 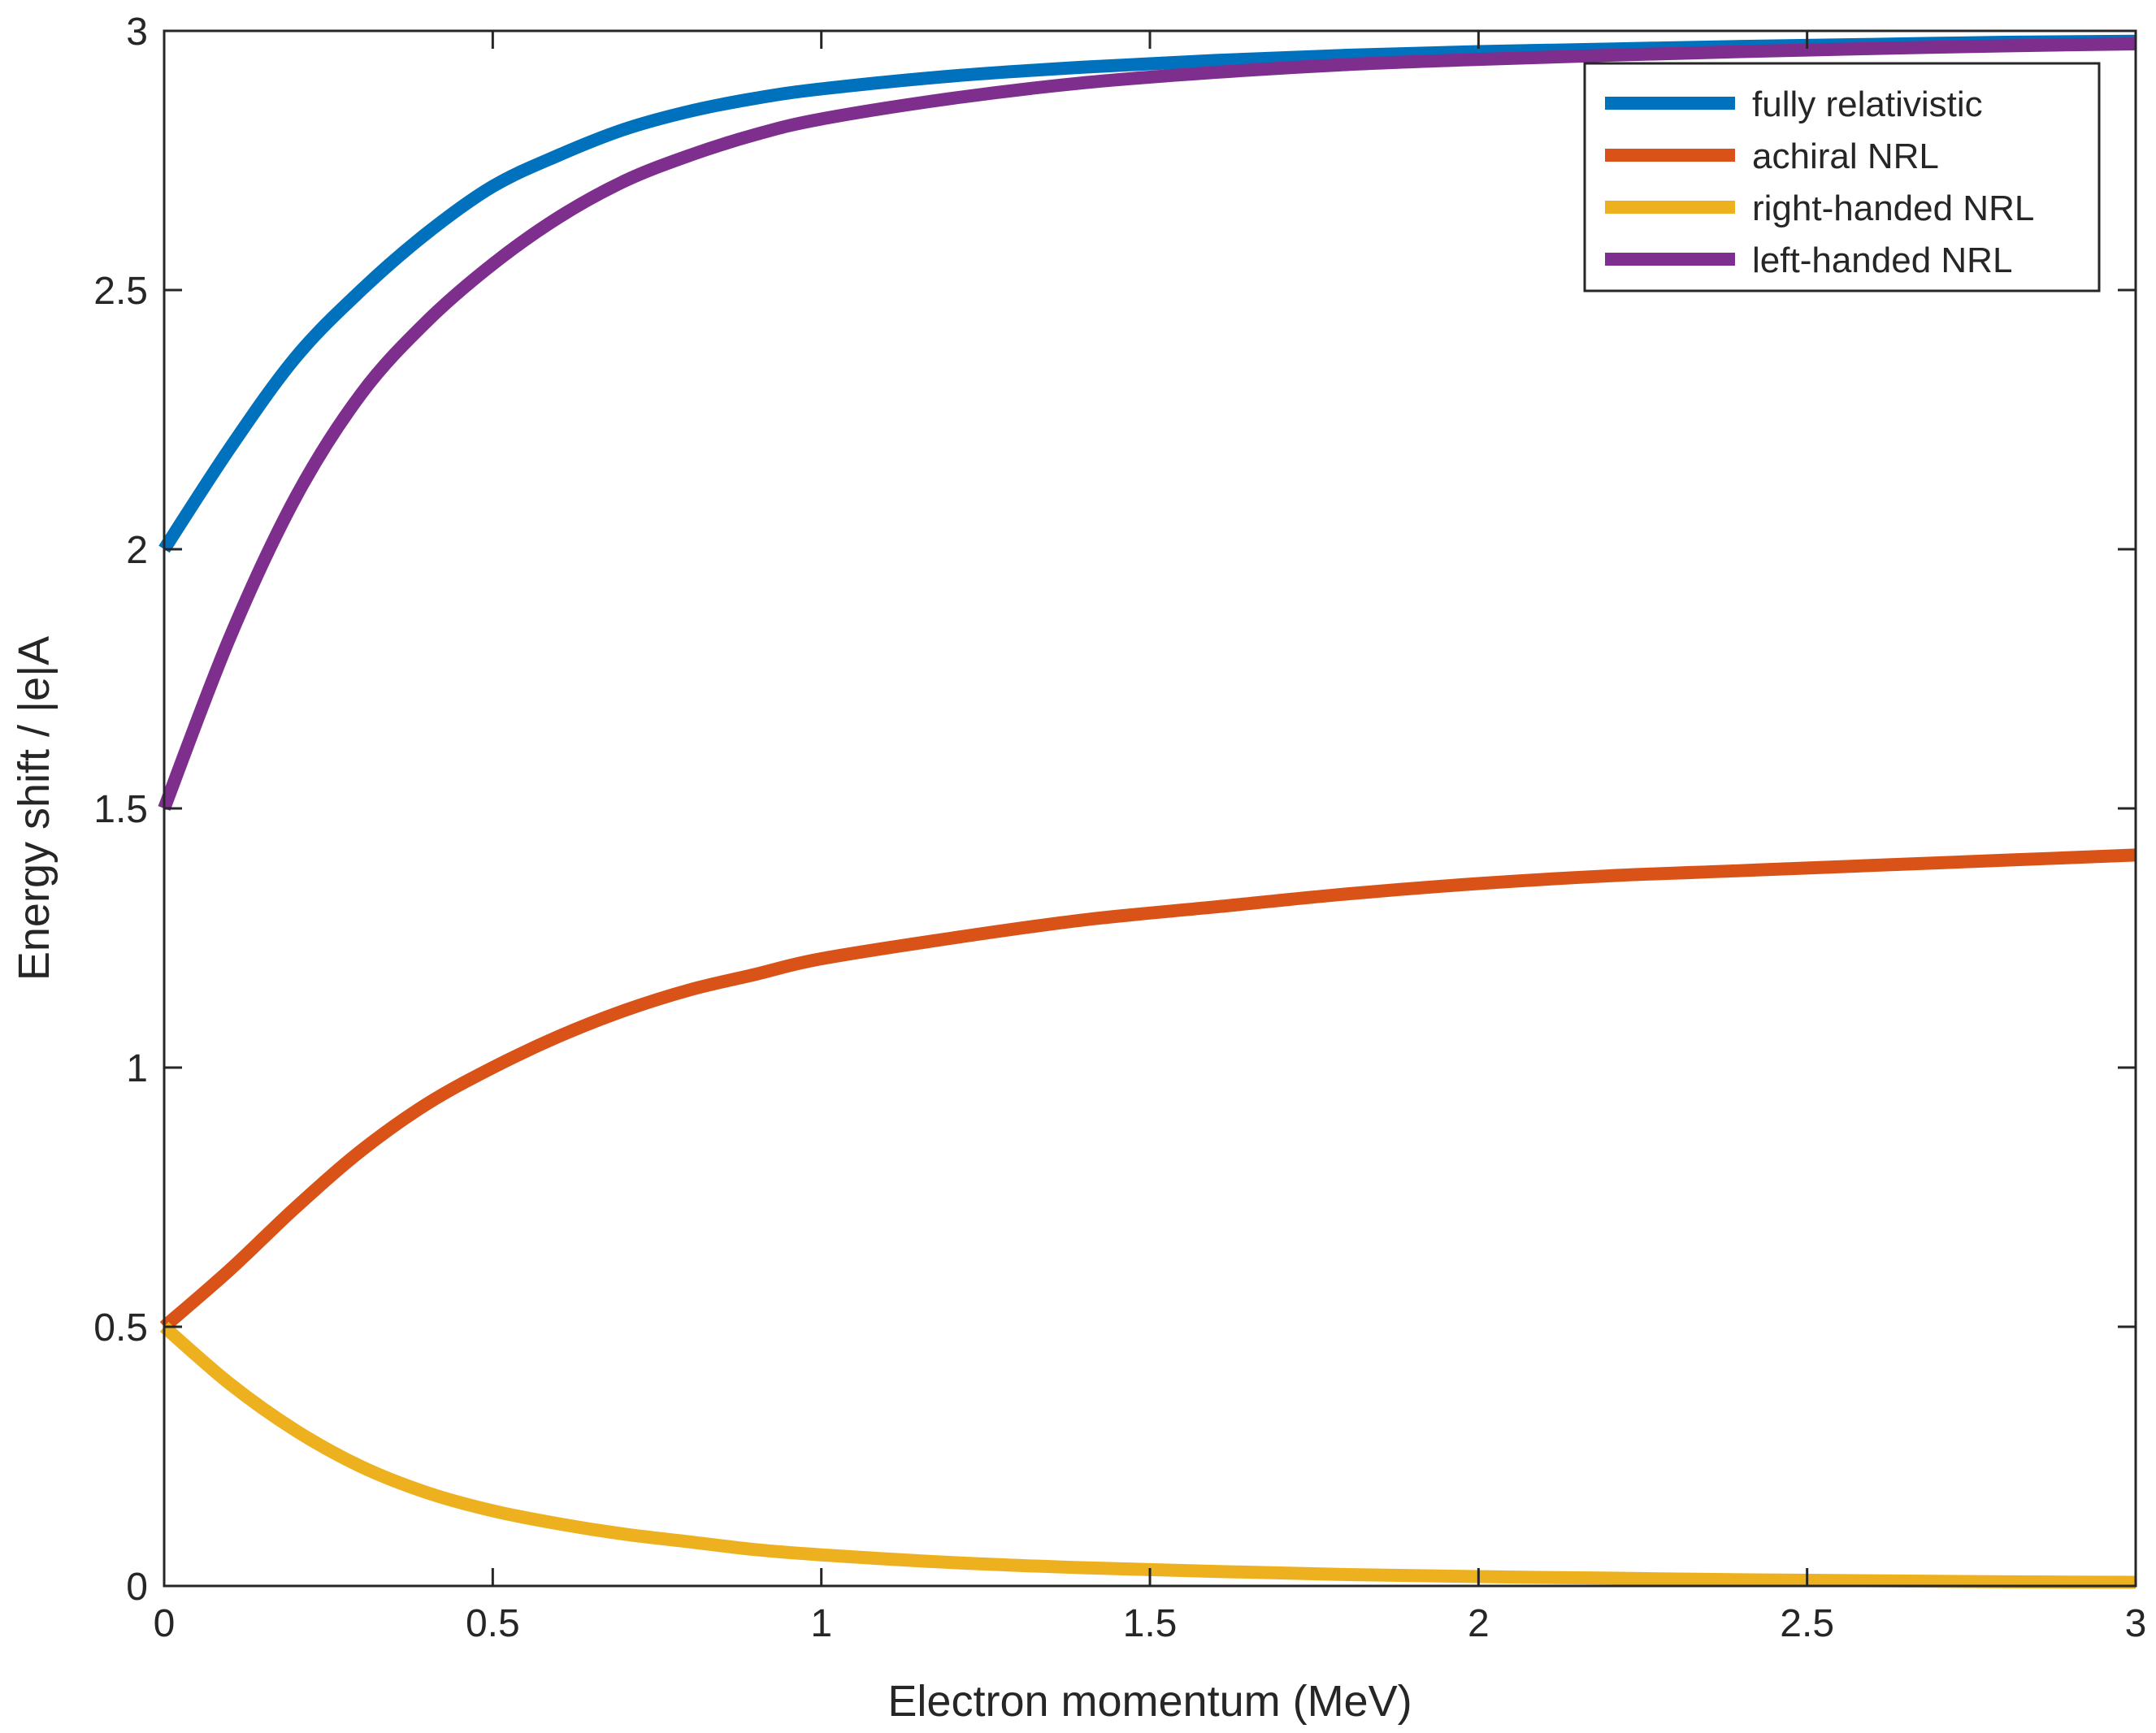 I want to click on y-tick-label: 1, so click(x=137, y=1068).